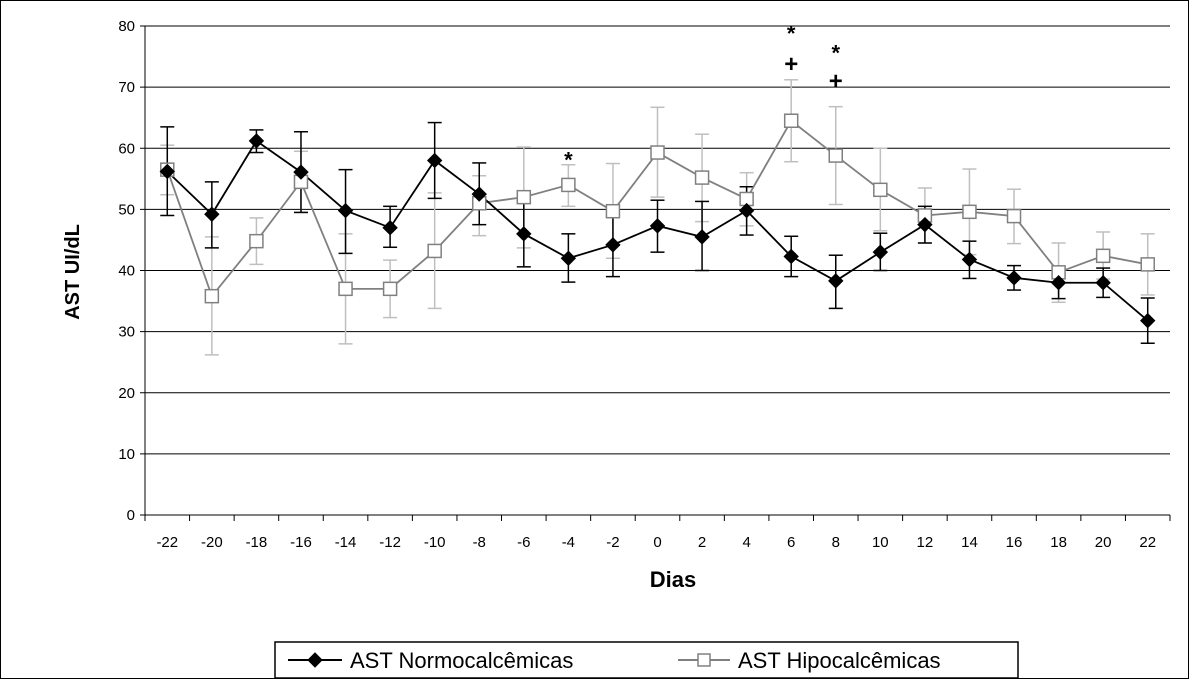  Describe the element at coordinates (657, 542) in the screenshot. I see `x-tick-label: 0` at that location.